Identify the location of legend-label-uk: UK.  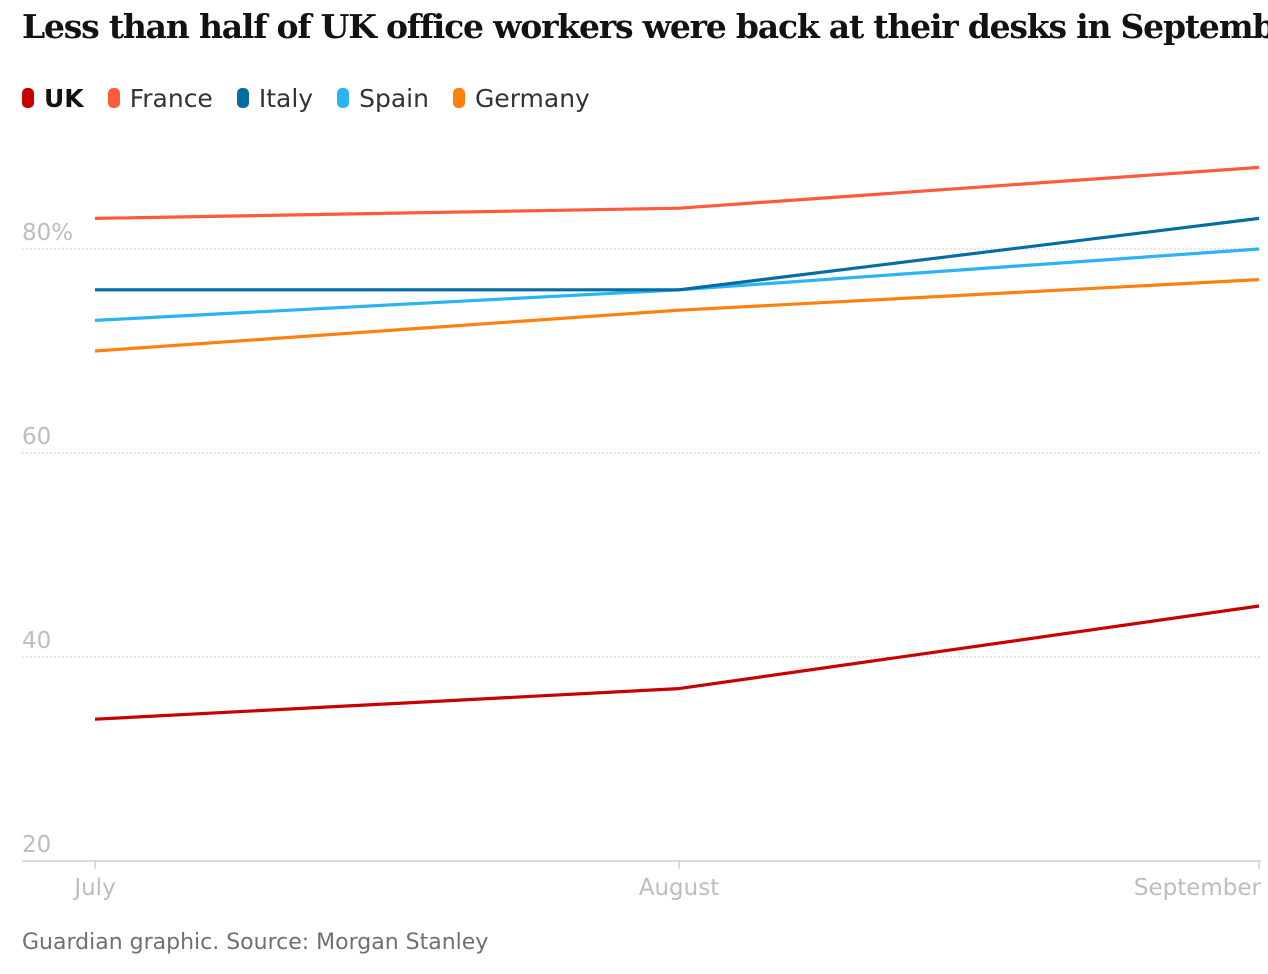
(64, 98).